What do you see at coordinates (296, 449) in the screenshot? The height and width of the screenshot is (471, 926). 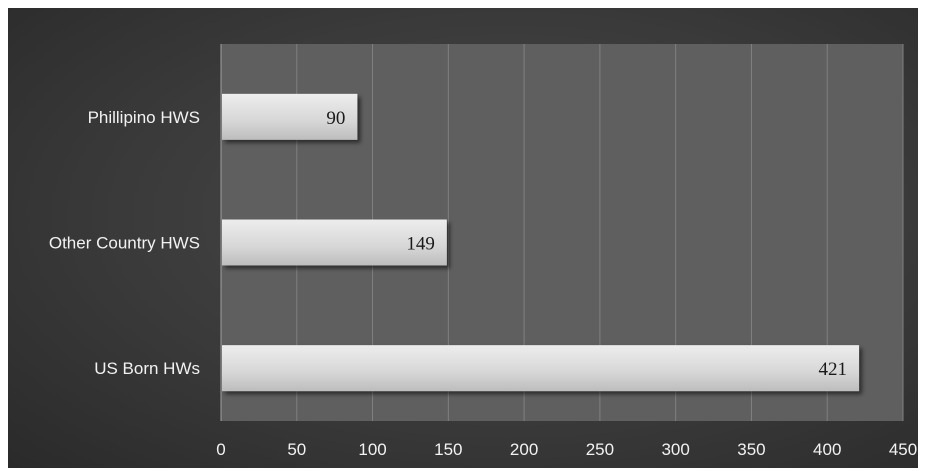 I see `x-tick-label: 50` at bounding box center [296, 449].